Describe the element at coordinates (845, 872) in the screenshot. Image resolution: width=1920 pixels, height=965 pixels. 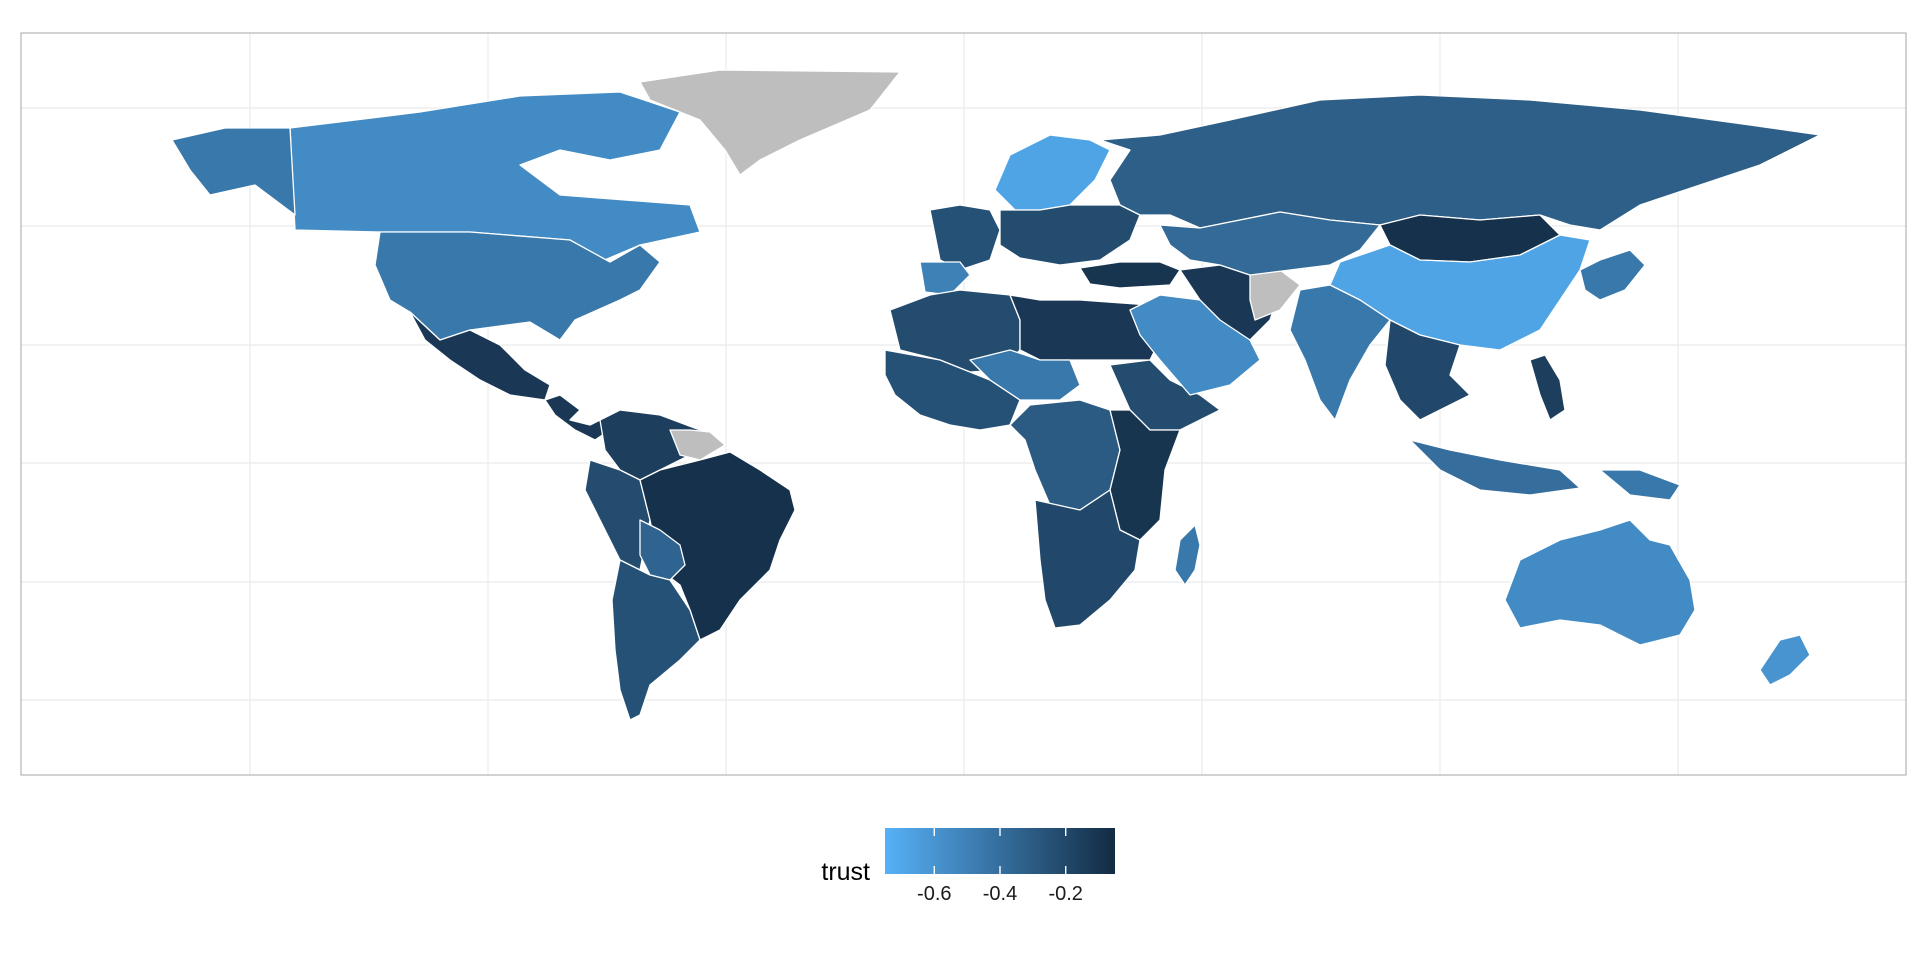
I see `legend-title: trust` at that location.